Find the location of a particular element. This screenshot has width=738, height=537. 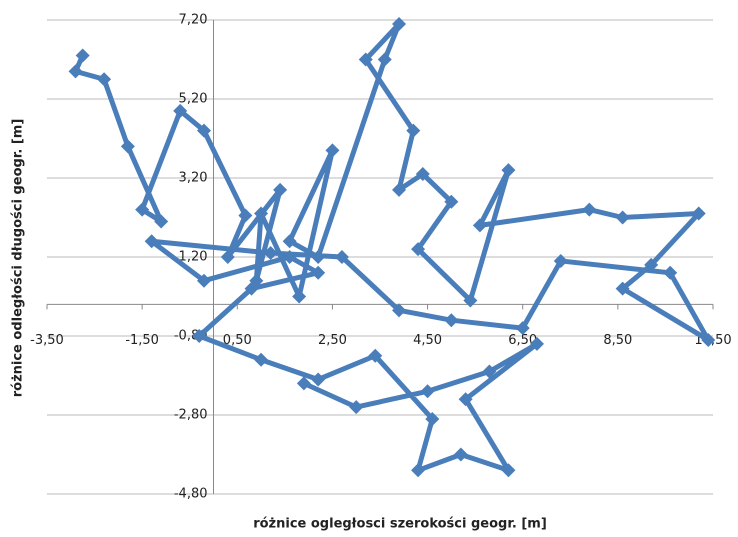

y-tick-label: -4,80 is located at coordinates (191, 494).